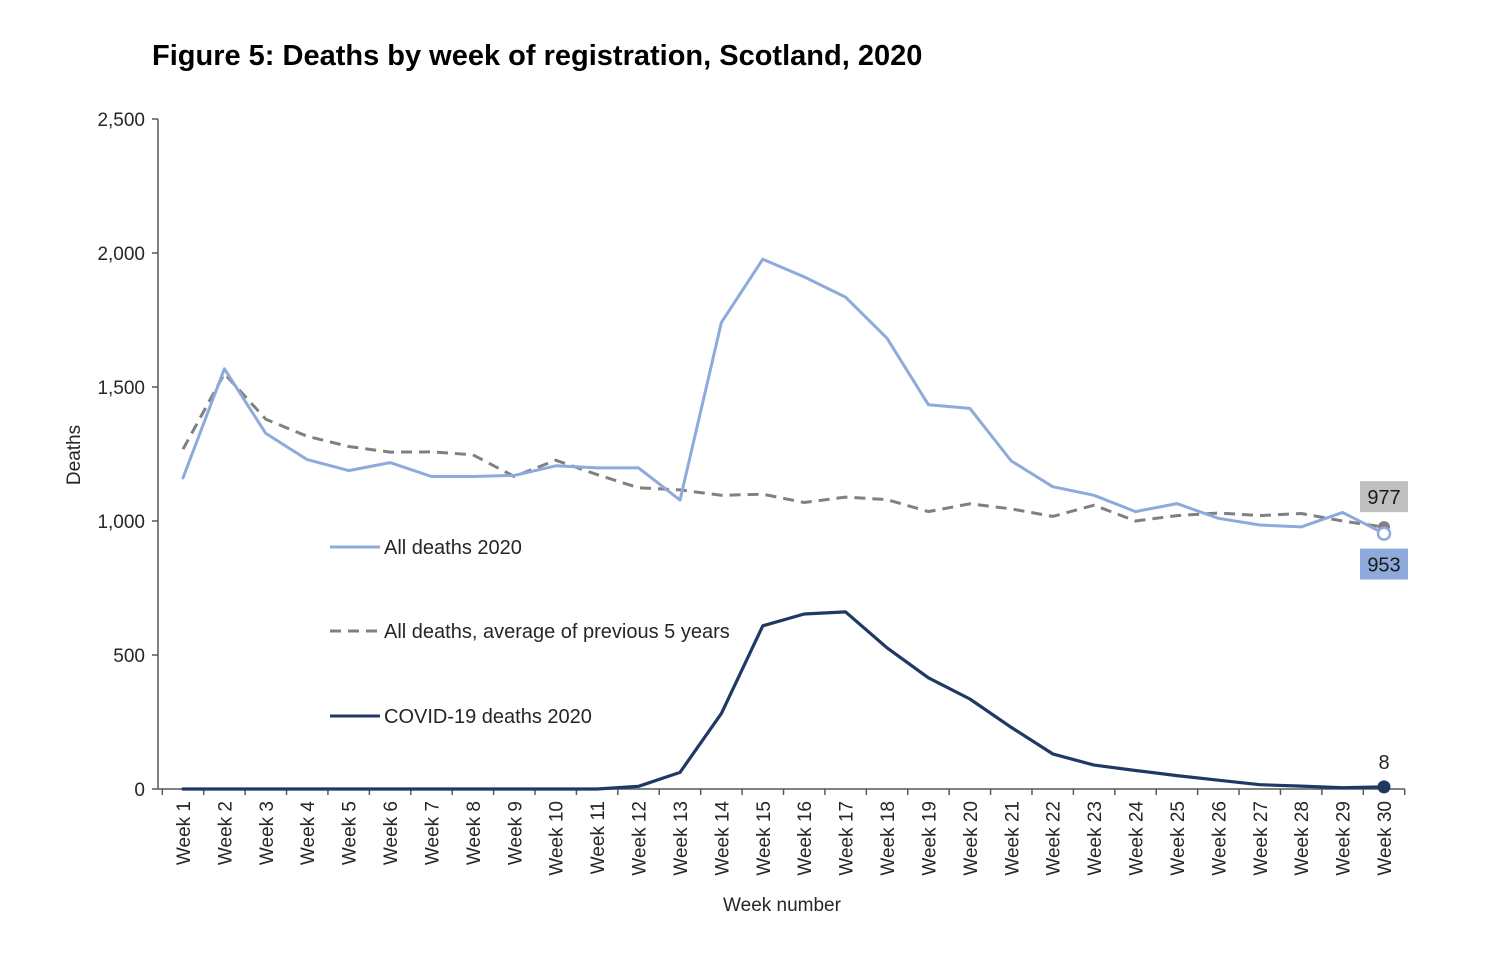 The image size is (1502, 974). What do you see at coordinates (488, 717) in the screenshot?
I see `legend-label: COVID-19 deaths 2020` at bounding box center [488, 717].